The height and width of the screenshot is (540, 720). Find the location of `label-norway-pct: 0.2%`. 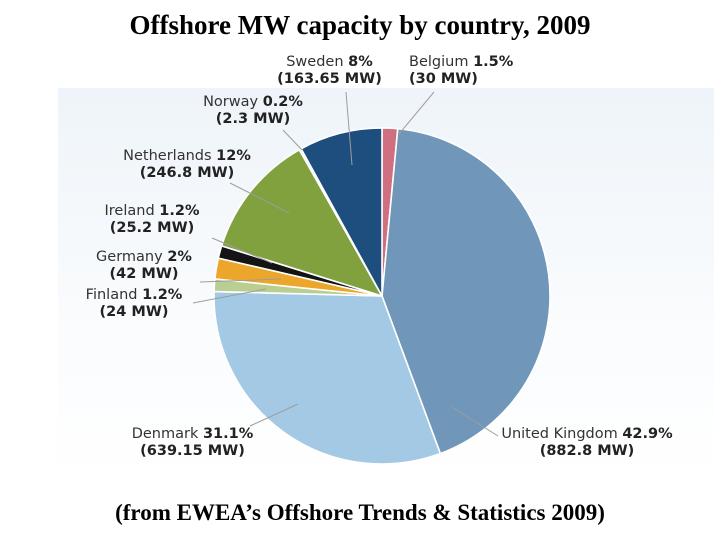

label-norway-pct: 0.2% is located at coordinates (282, 102).